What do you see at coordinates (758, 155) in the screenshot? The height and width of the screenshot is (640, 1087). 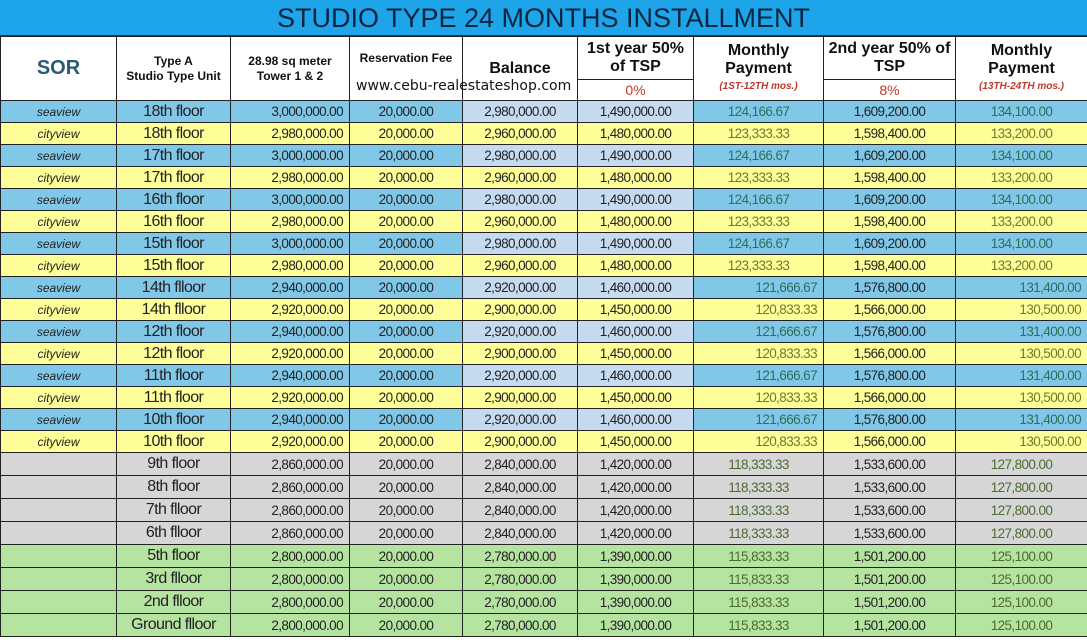 I see `monthly1-cell: 124,166.67` at bounding box center [758, 155].